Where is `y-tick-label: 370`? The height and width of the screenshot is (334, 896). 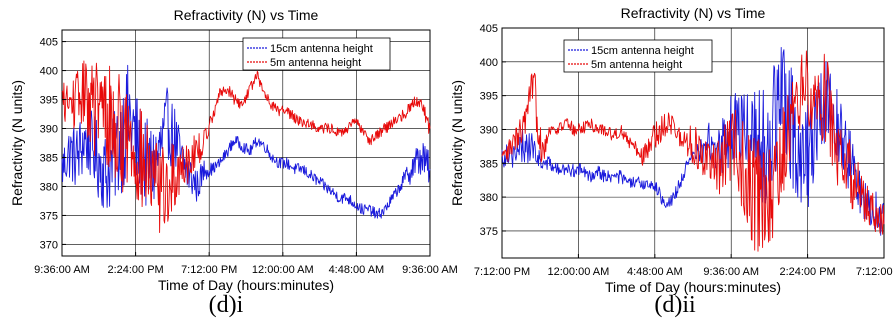 y-tick-label: 370 is located at coordinates (49, 245).